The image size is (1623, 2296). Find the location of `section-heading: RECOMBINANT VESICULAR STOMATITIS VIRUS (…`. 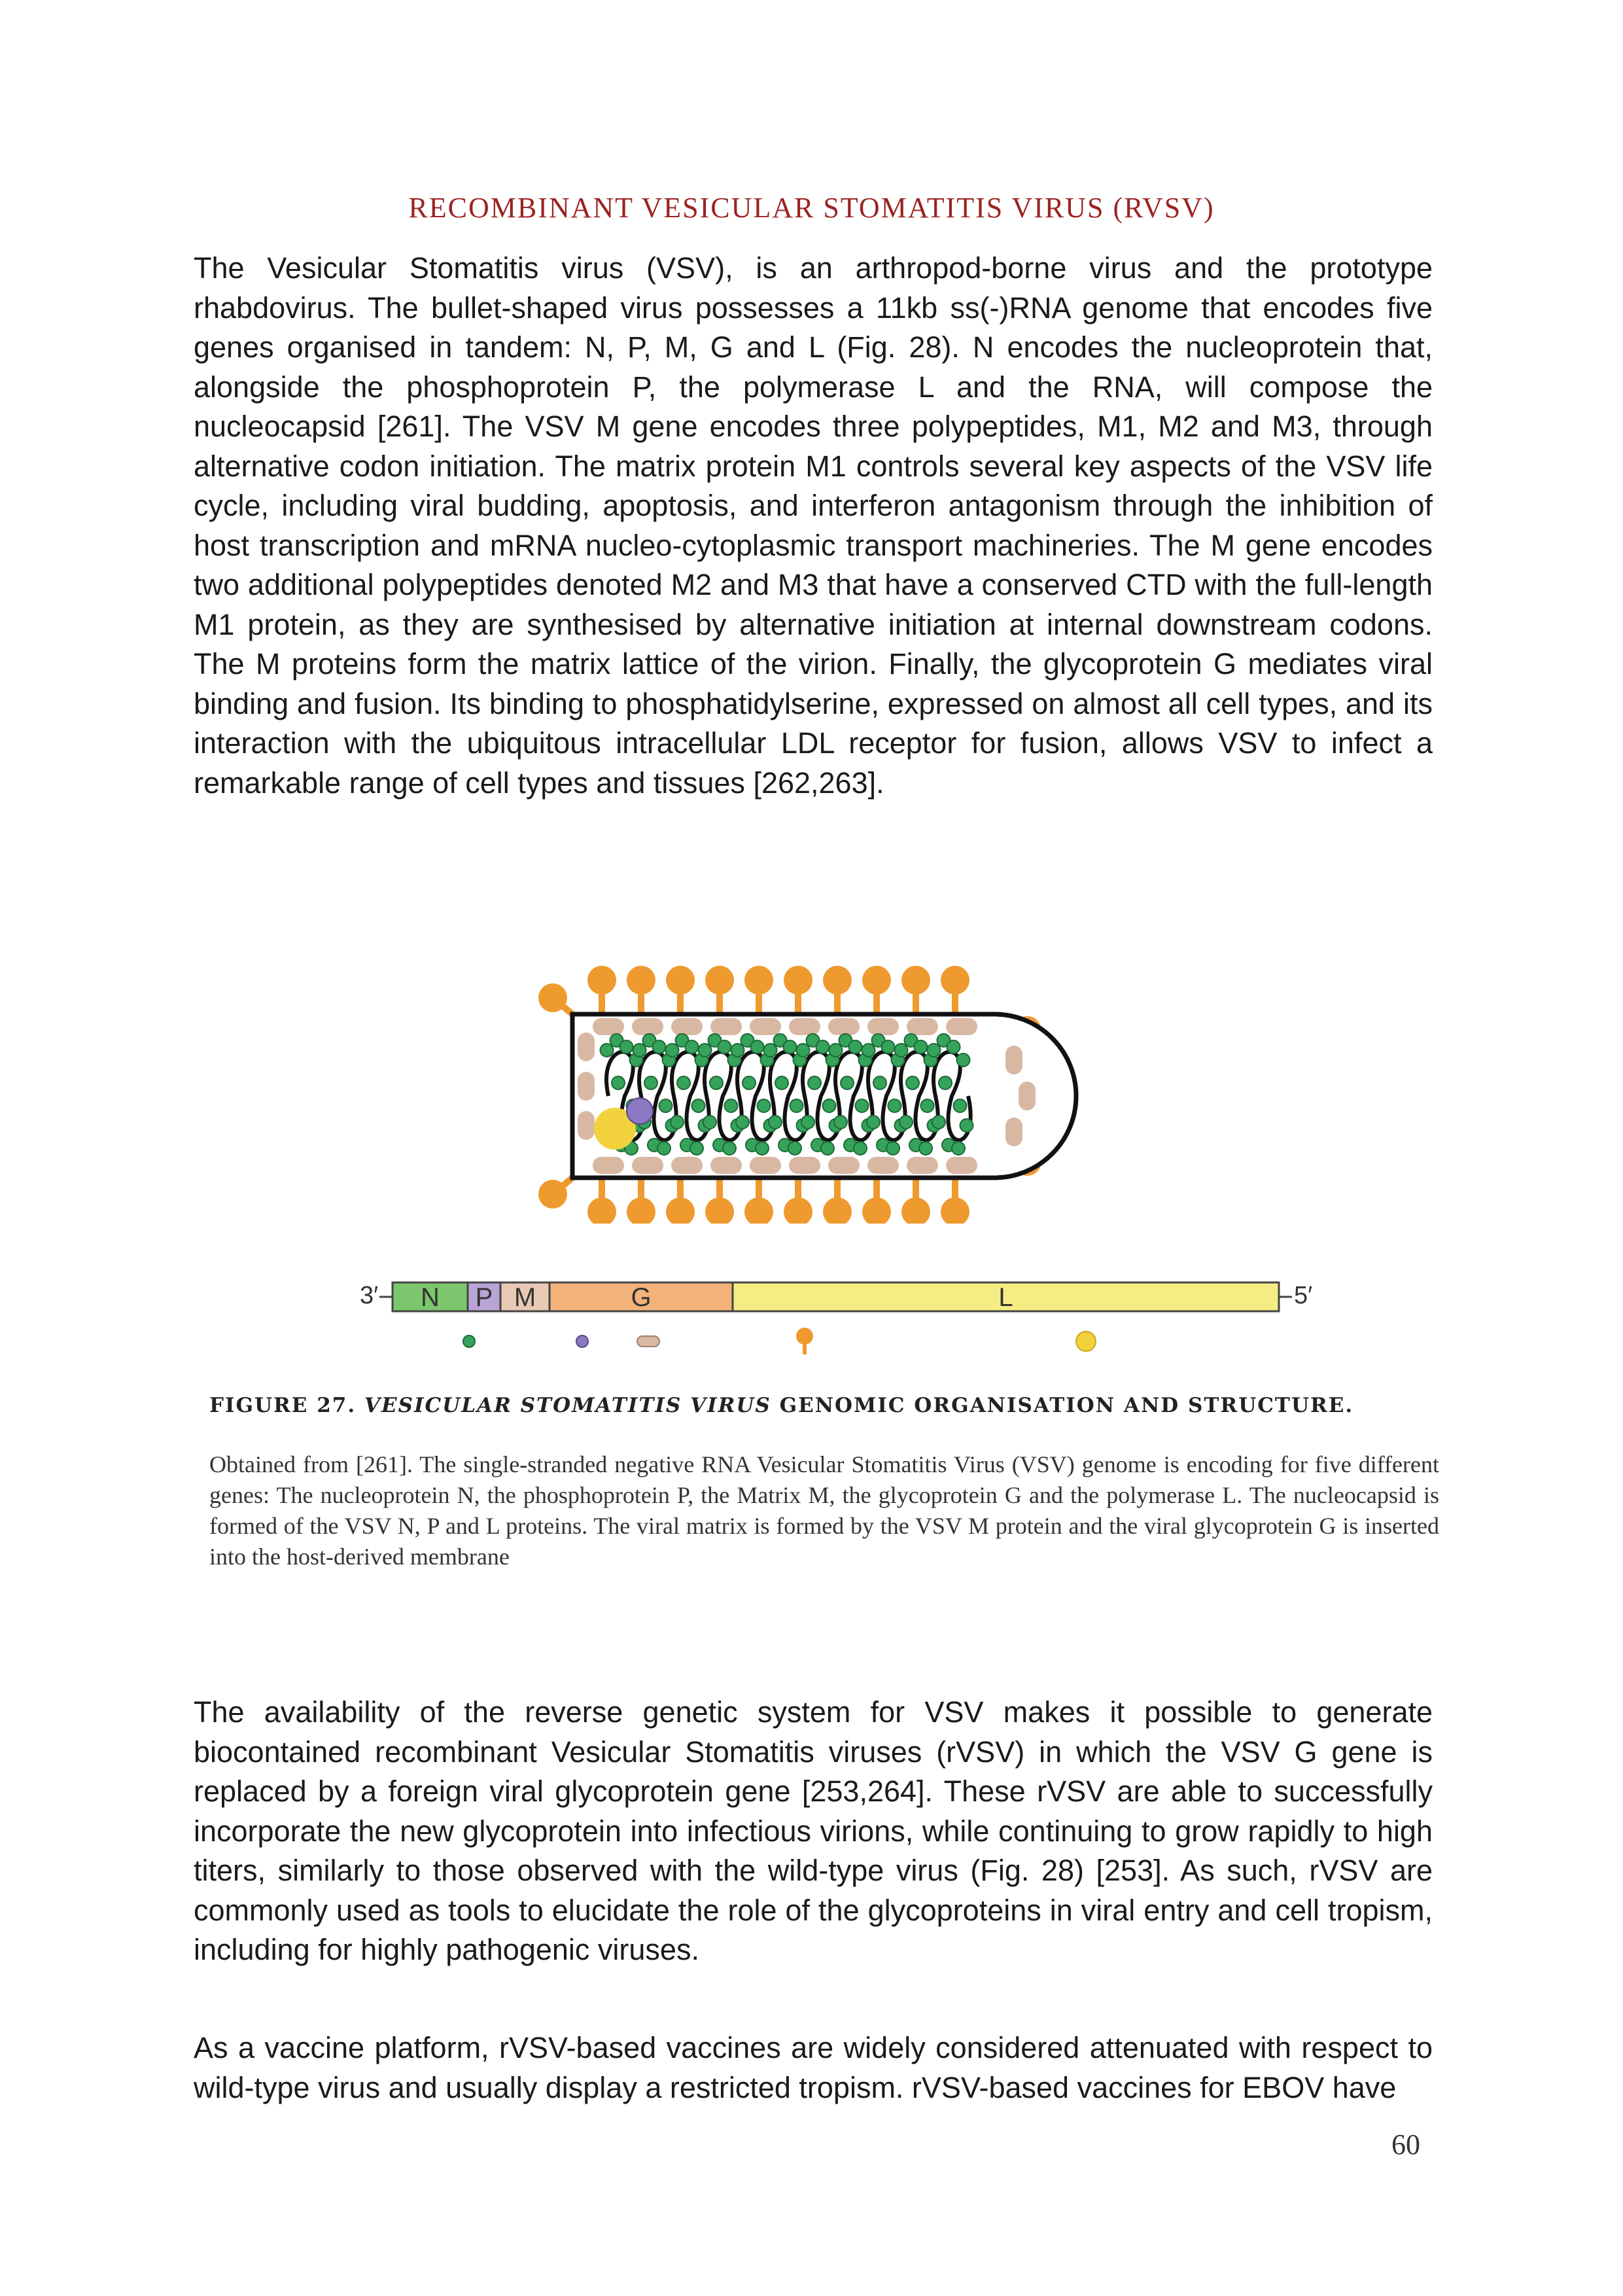

section-heading: RECOMBINANT VESICULAR STOMATITIS VIRUS (… is located at coordinates (812, 208).